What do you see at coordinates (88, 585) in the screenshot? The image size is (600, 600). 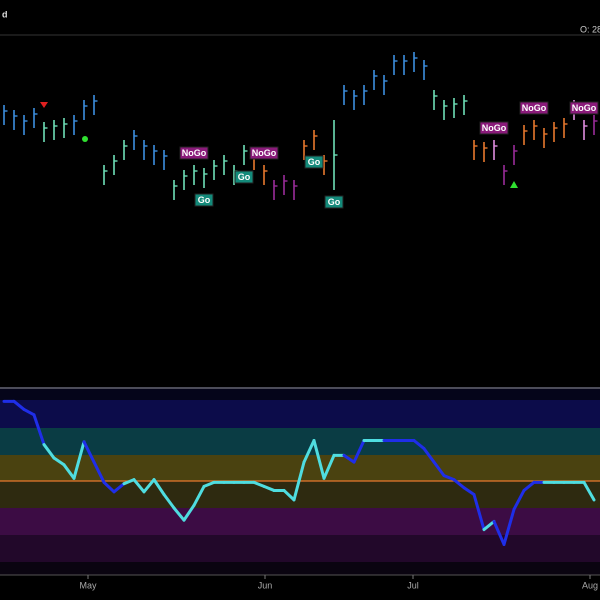 I see `x-tick-label: May` at bounding box center [88, 585].